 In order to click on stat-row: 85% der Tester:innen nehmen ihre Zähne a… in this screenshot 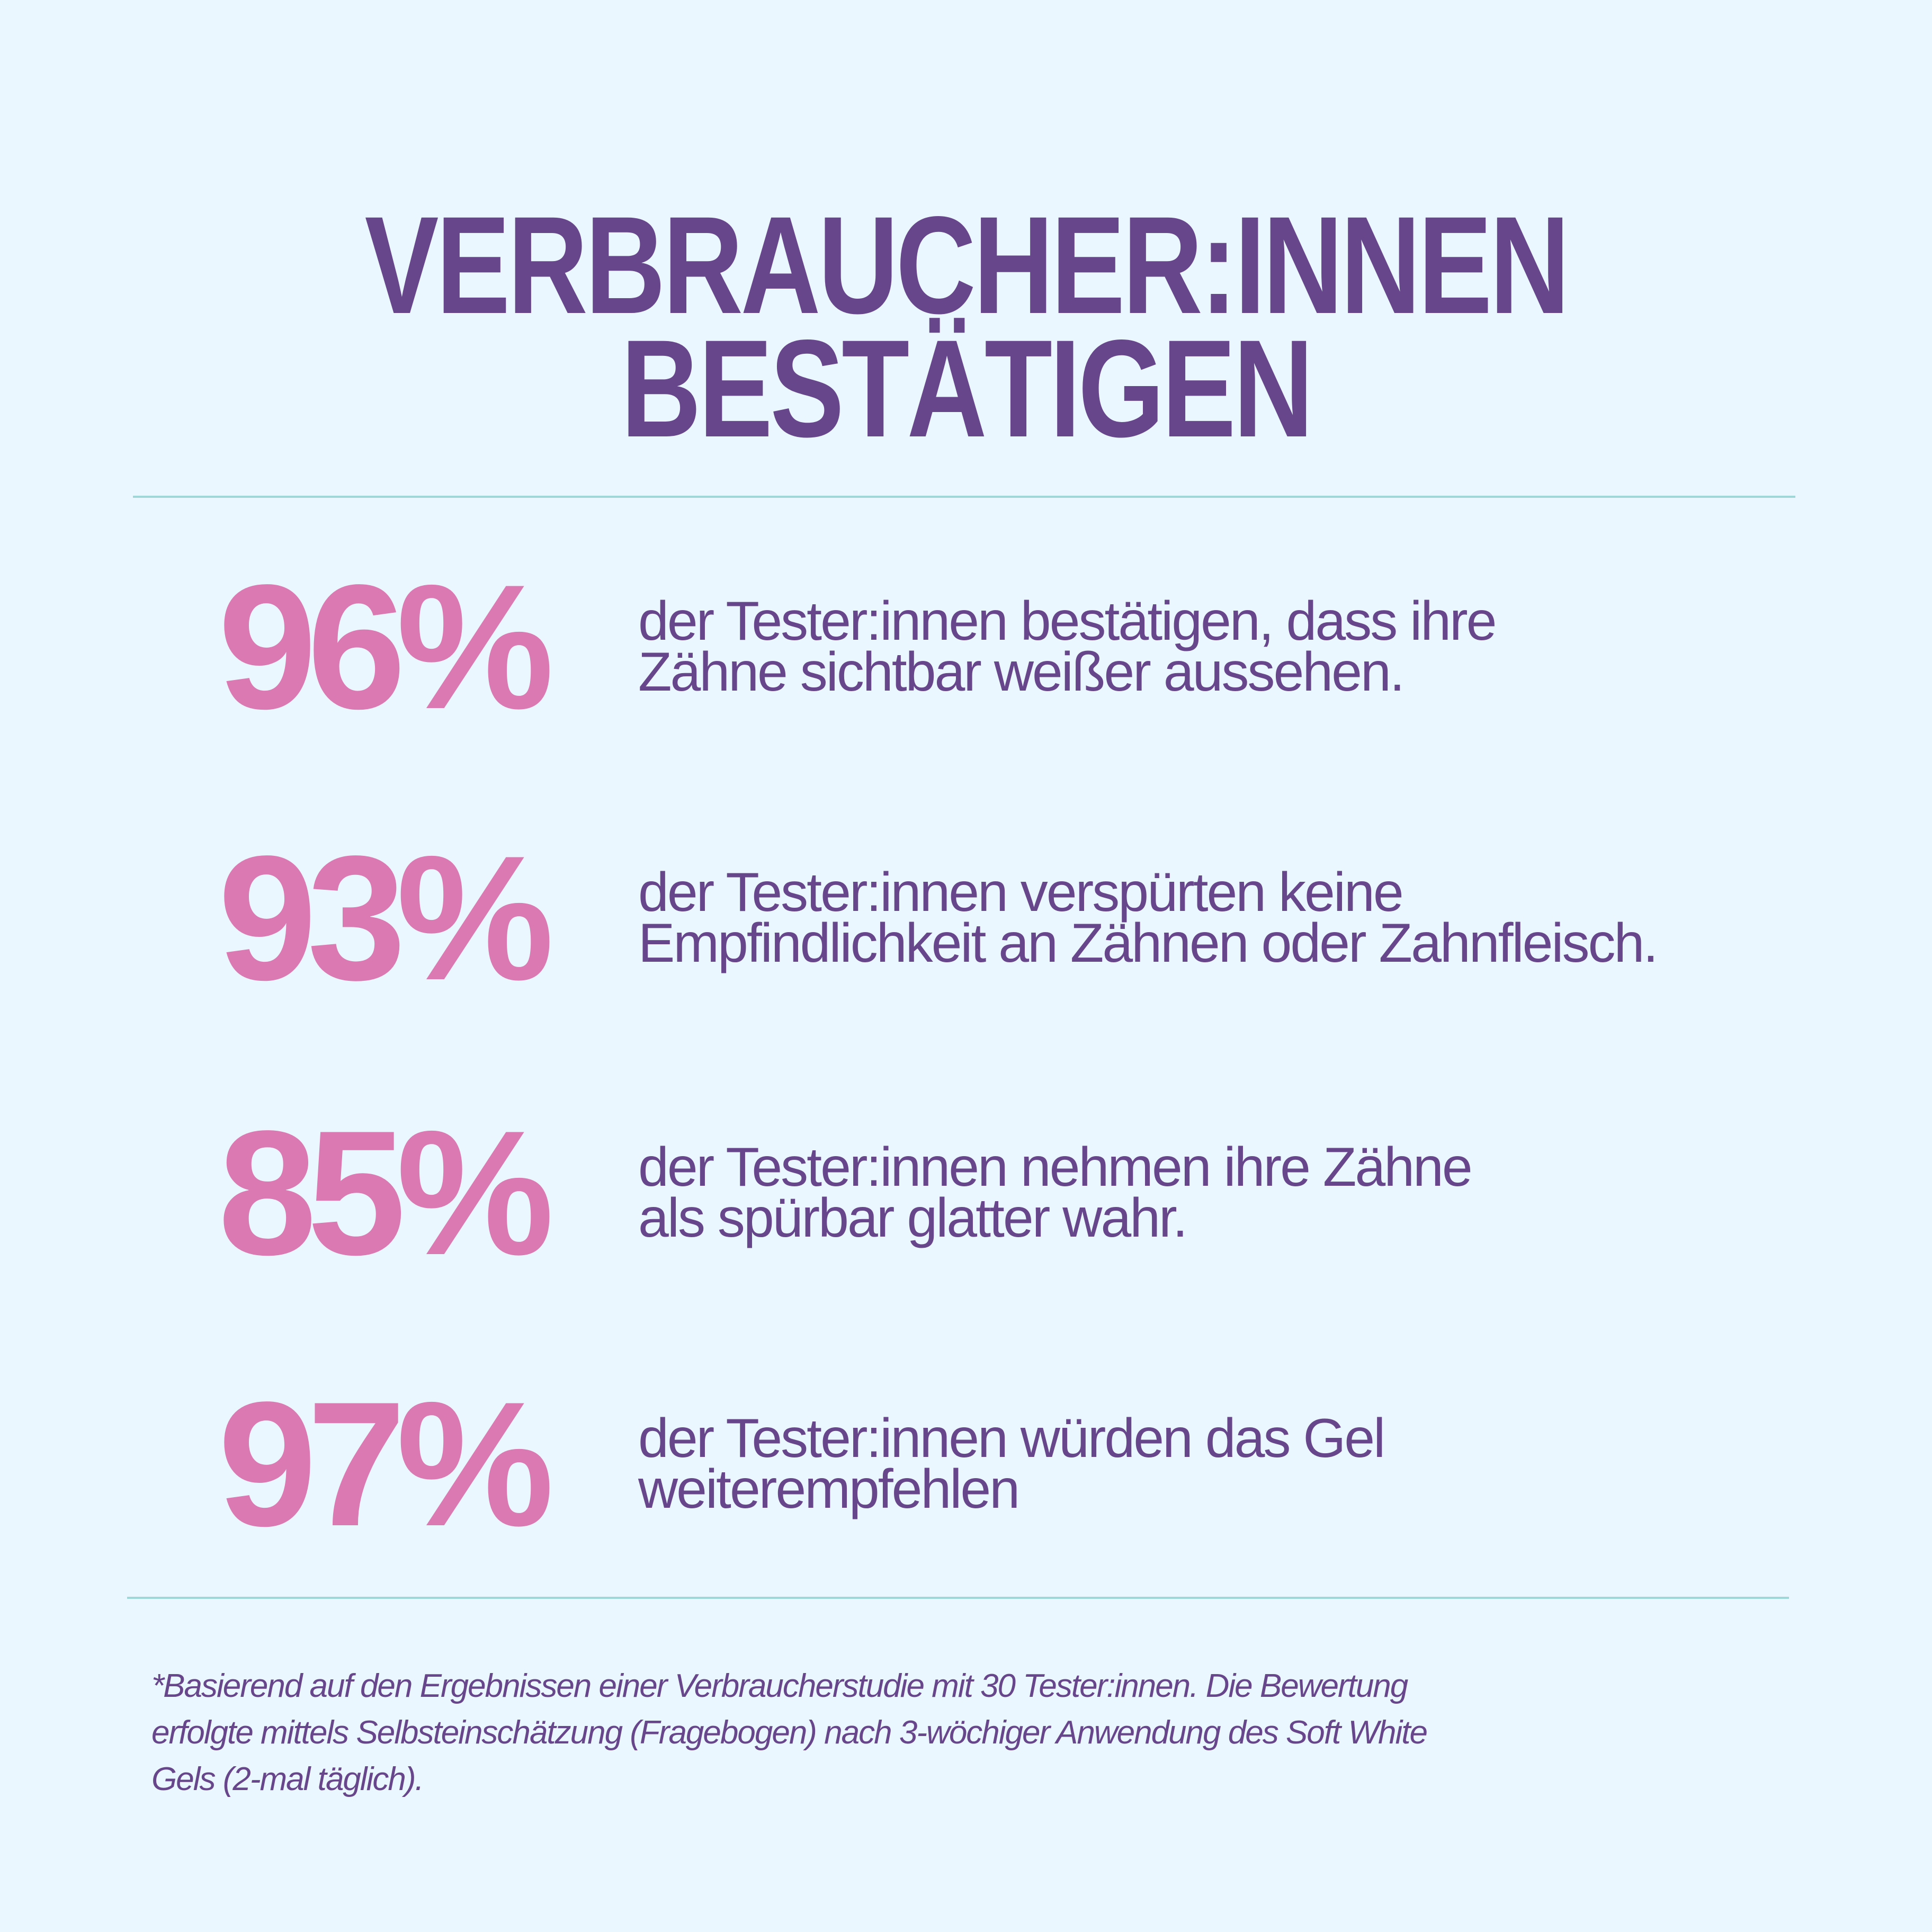, I will do `click(966, 1193)`.